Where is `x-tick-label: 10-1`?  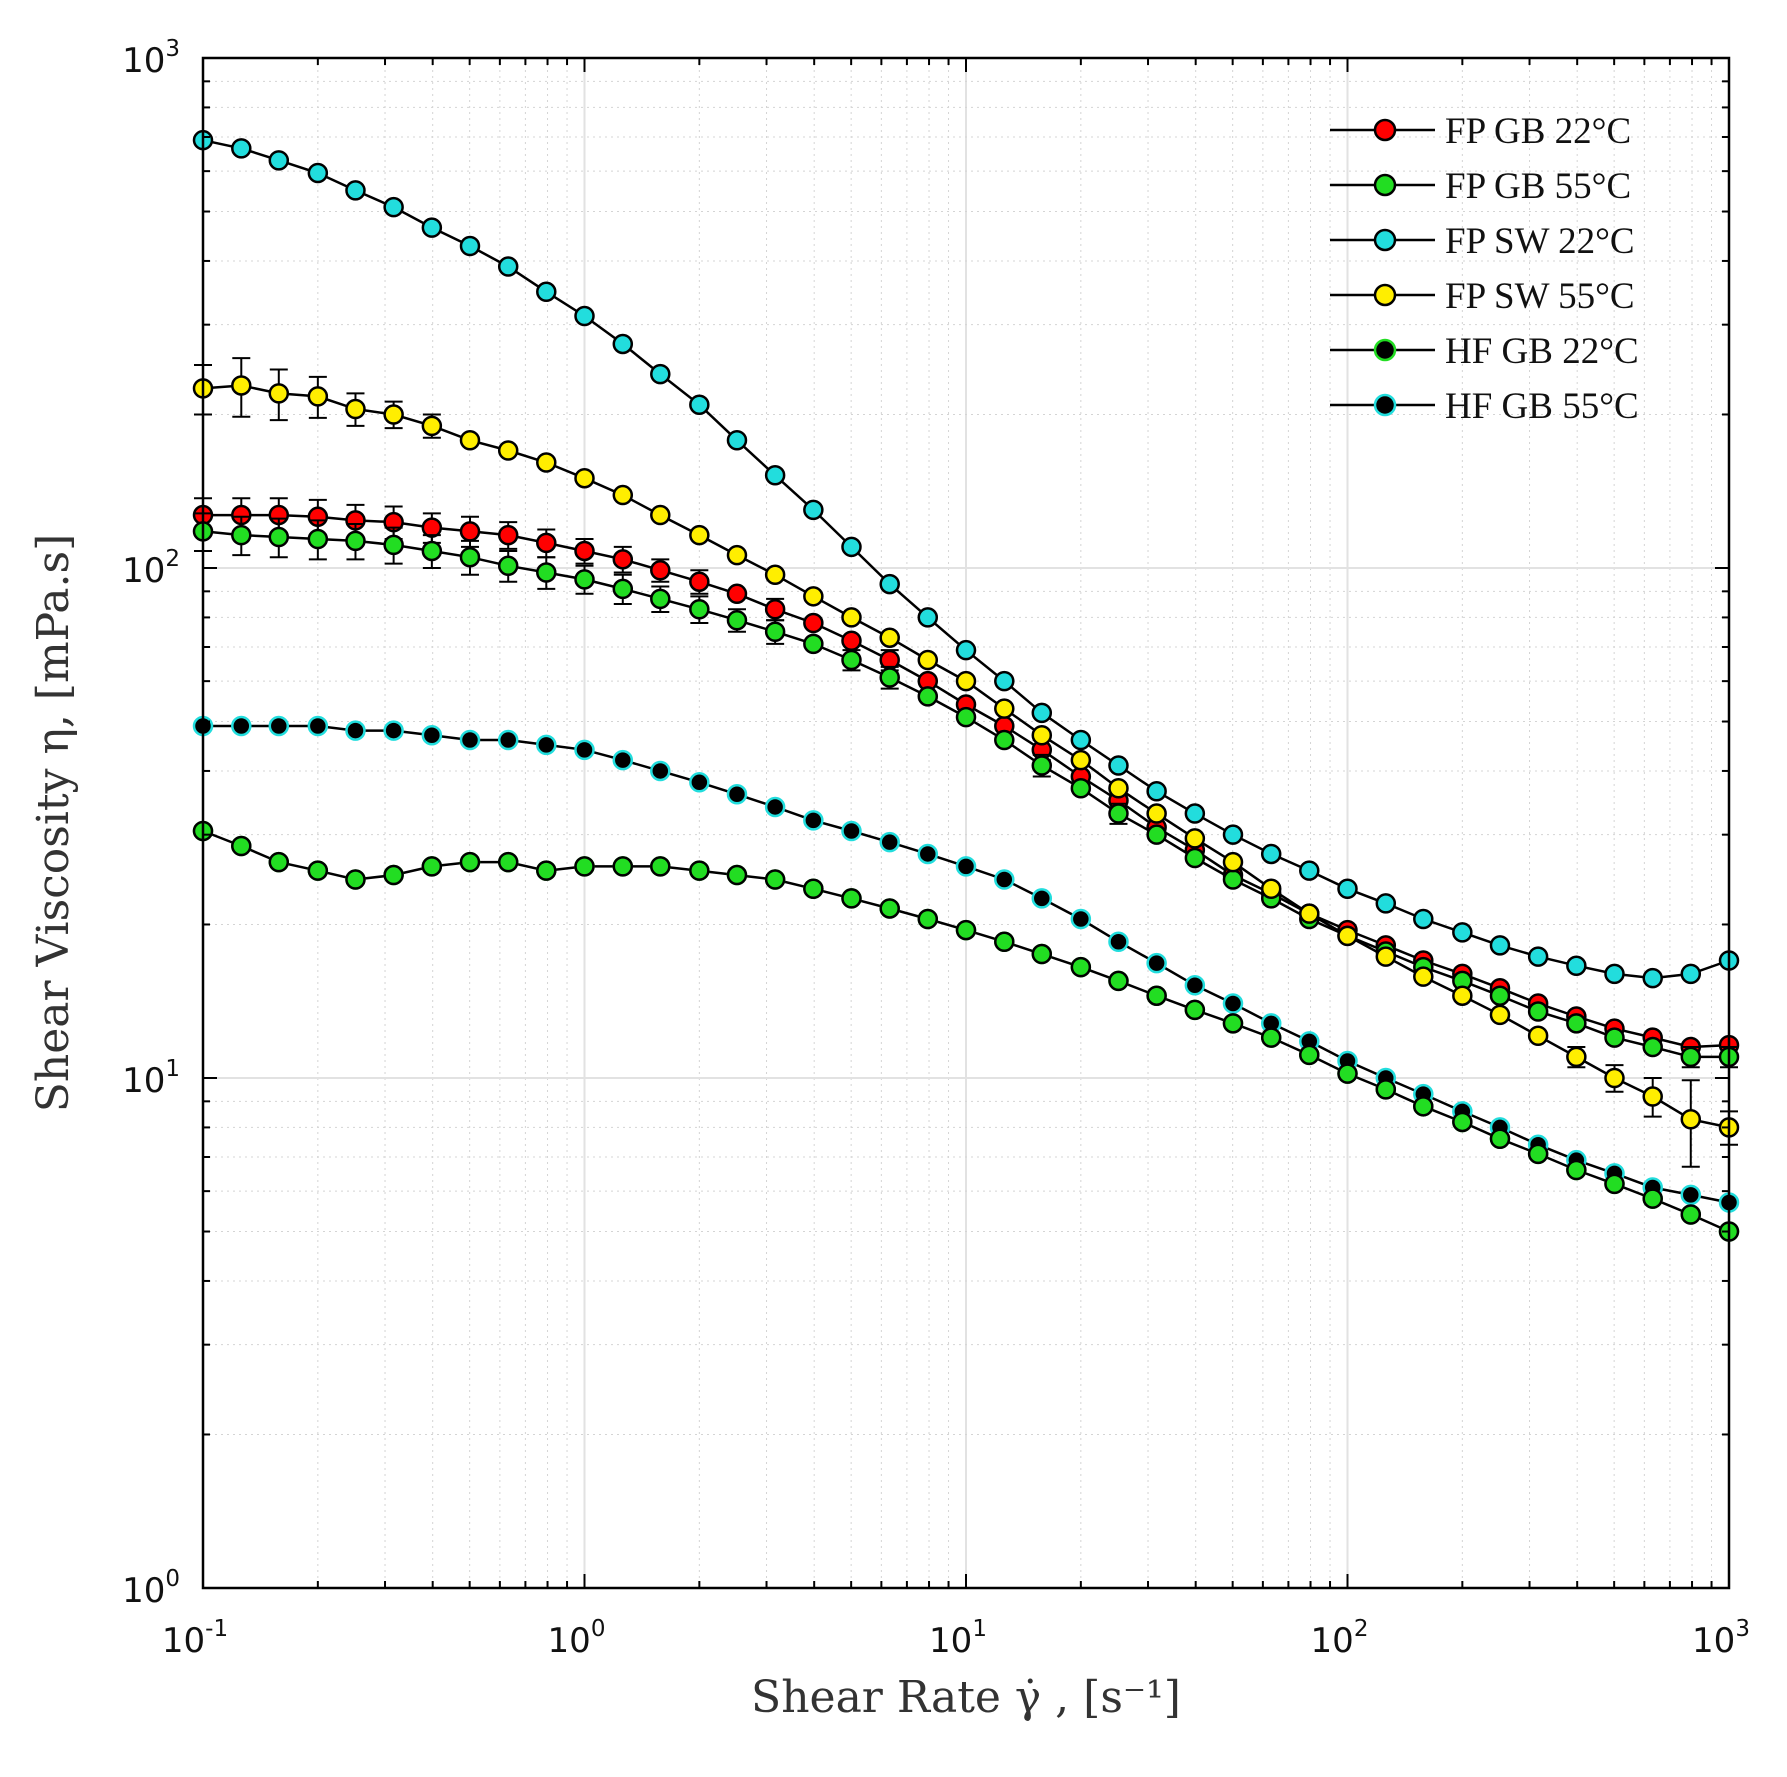 x-tick-label: 10-1 is located at coordinates (195, 1638).